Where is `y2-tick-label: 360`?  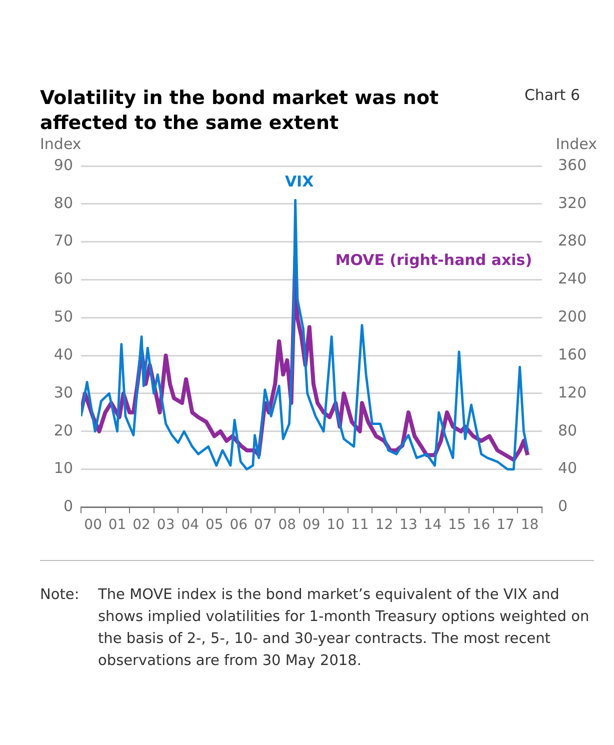 y2-tick-label: 360 is located at coordinates (572, 165).